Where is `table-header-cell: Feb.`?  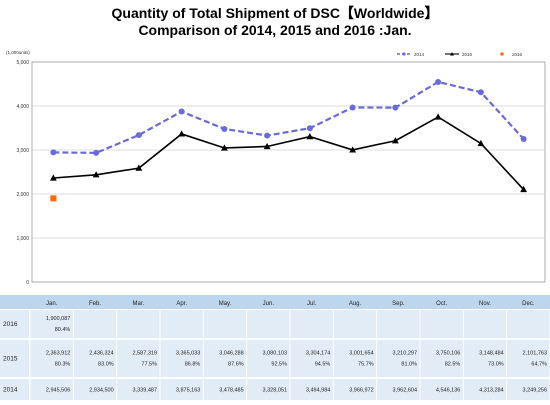
table-header-cell: Feb. is located at coordinates (95, 304).